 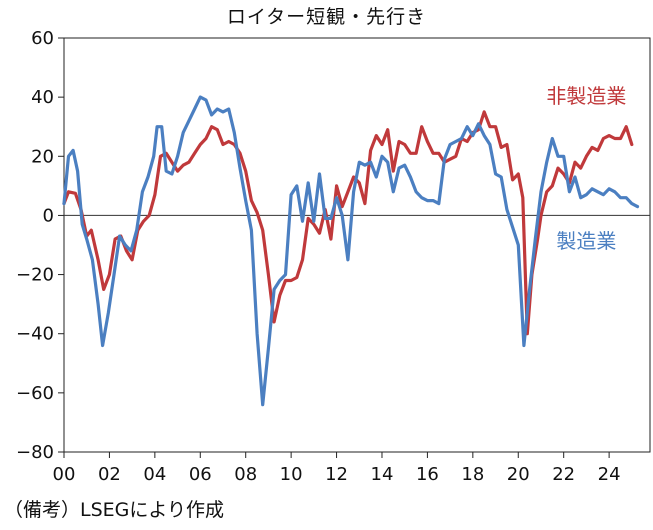 What do you see at coordinates (154, 474) in the screenshot?
I see `x-tick-label: 04` at bounding box center [154, 474].